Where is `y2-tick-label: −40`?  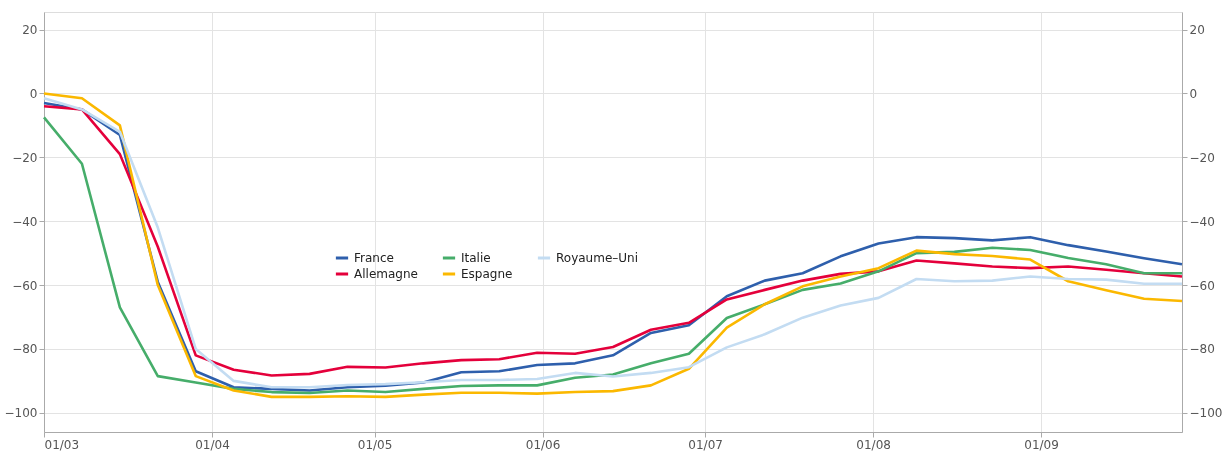
y2-tick-label: −40 is located at coordinates (1202, 221).